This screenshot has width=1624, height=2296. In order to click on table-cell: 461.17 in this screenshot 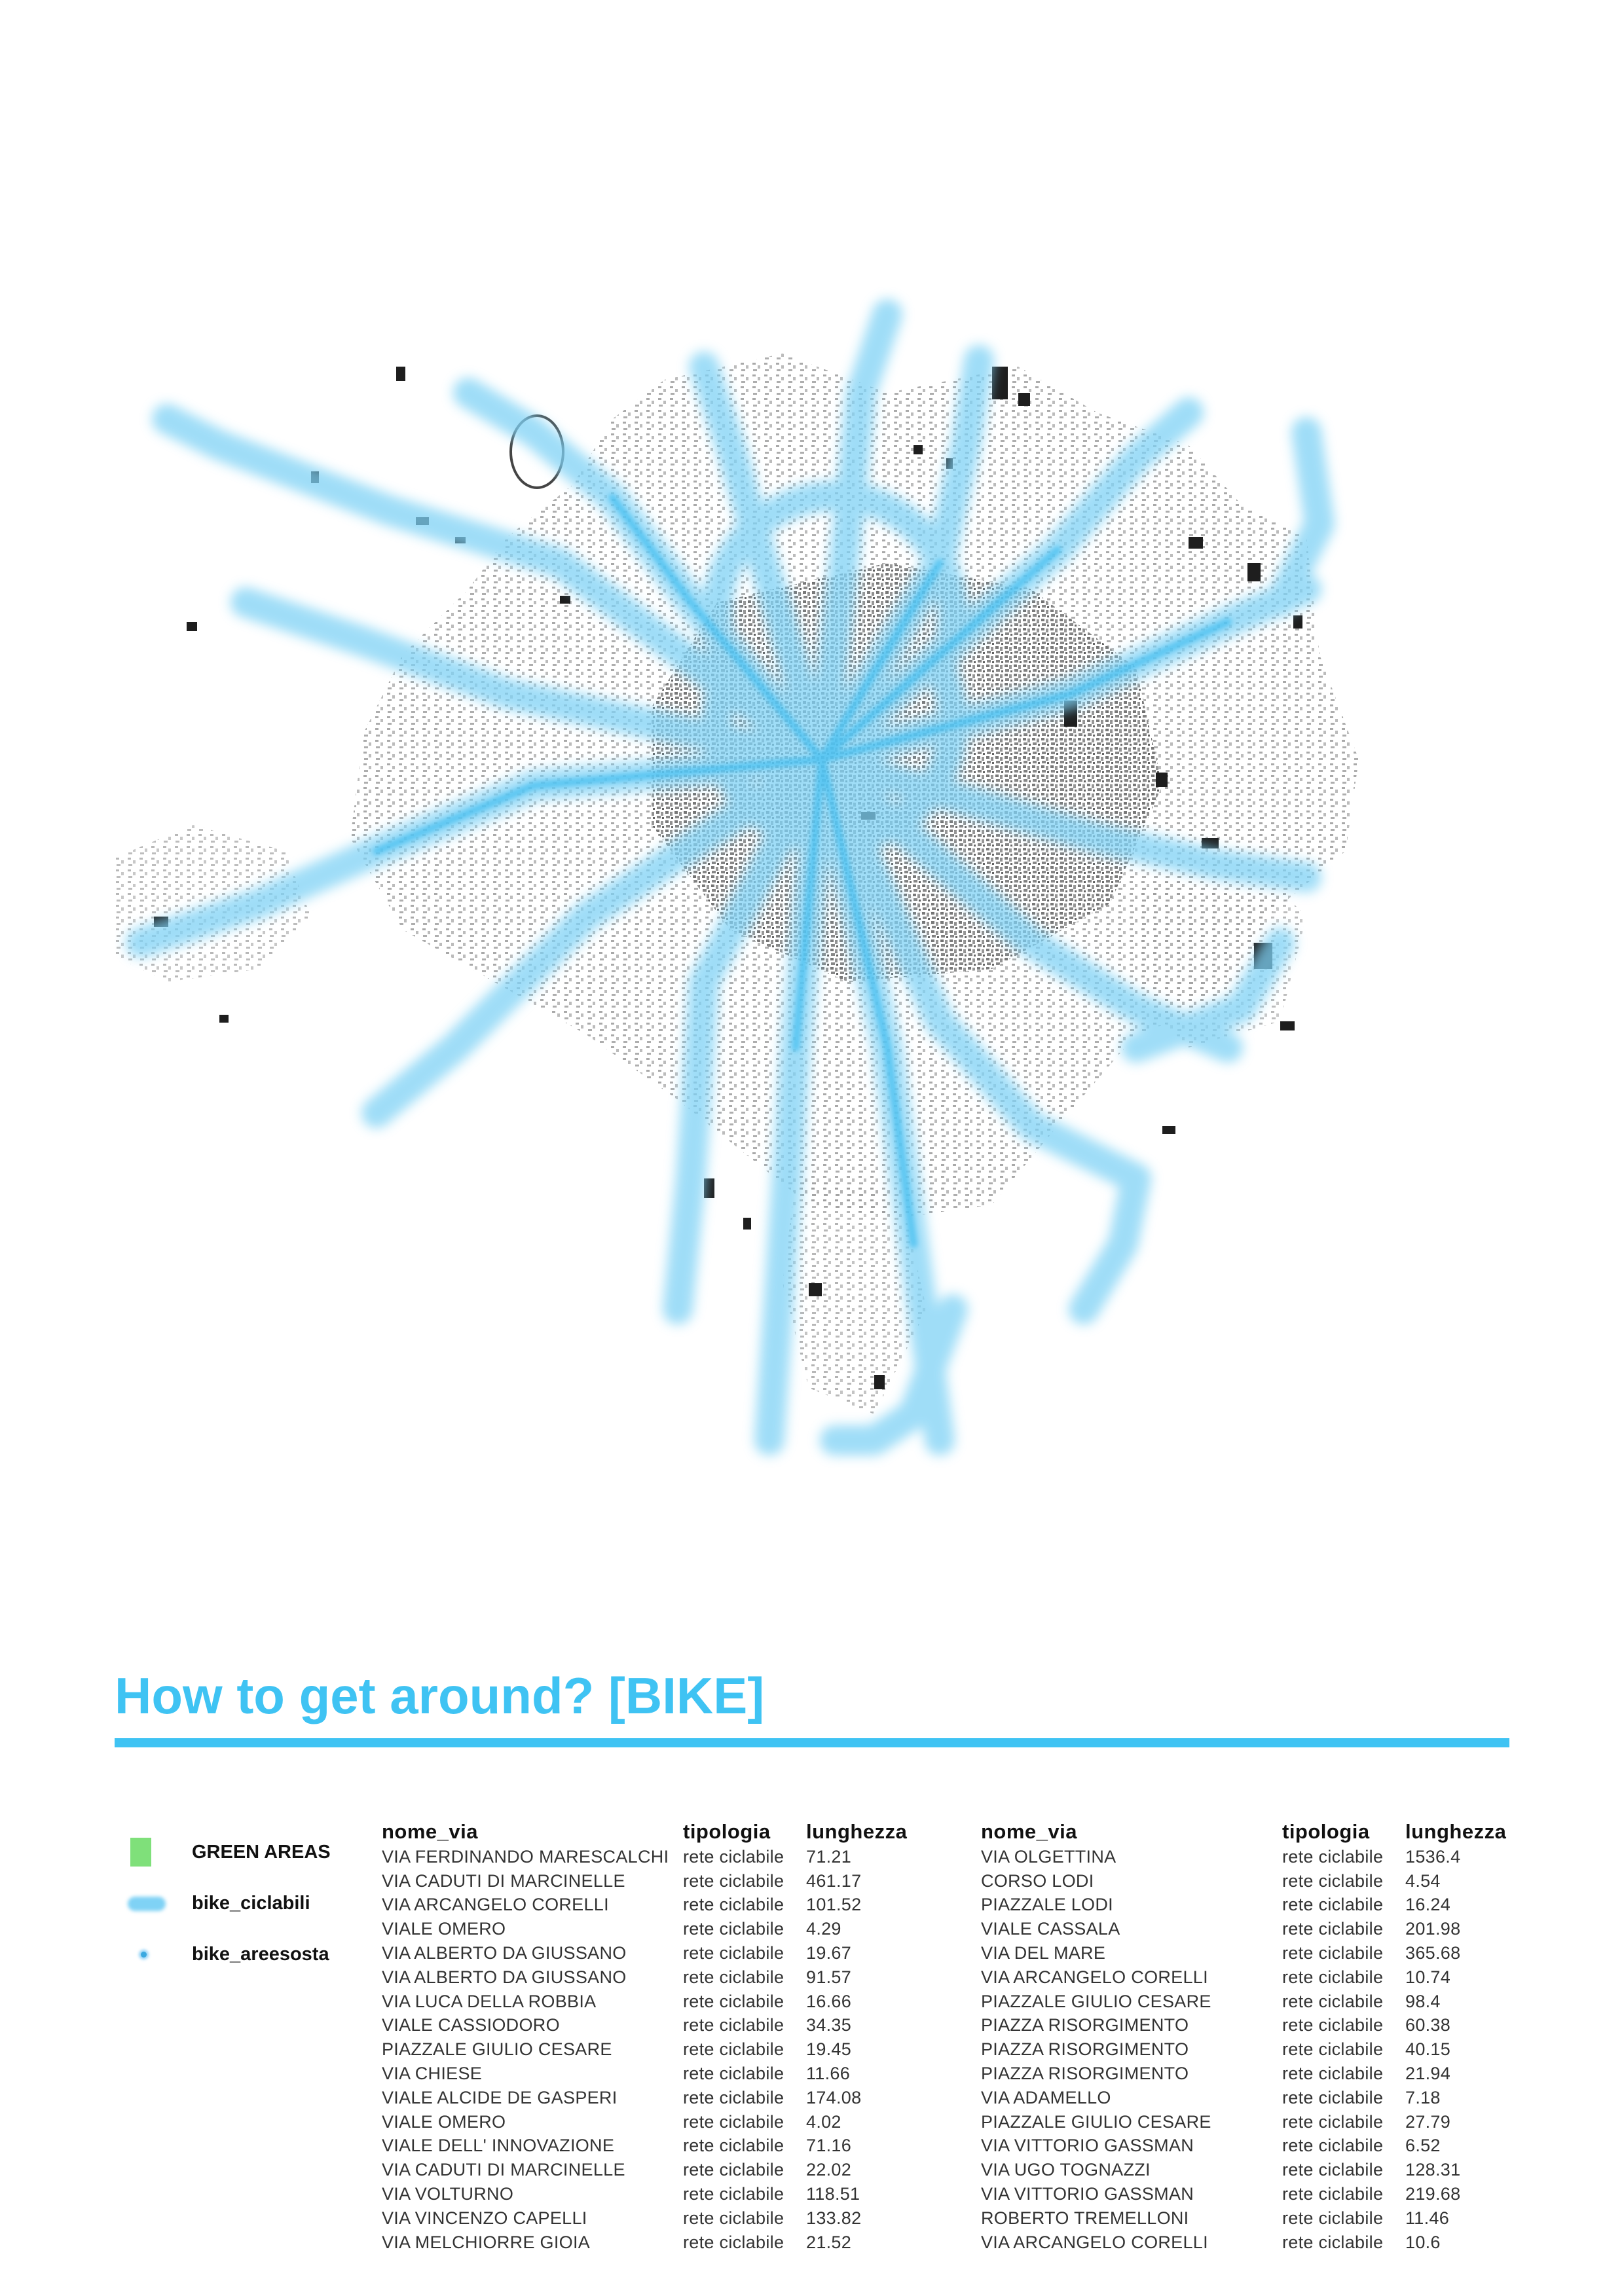, I will do `click(861, 1881)`.